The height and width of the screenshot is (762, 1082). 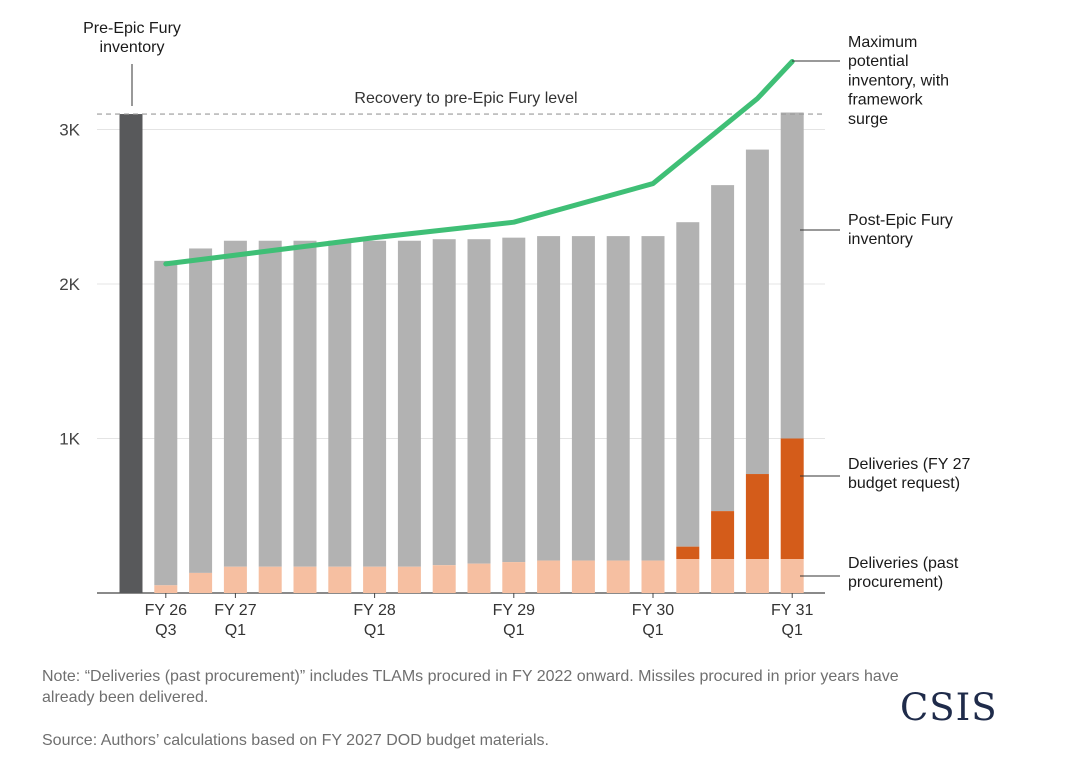 I want to click on fy27-delivery-label: budget request), so click(x=904, y=483).